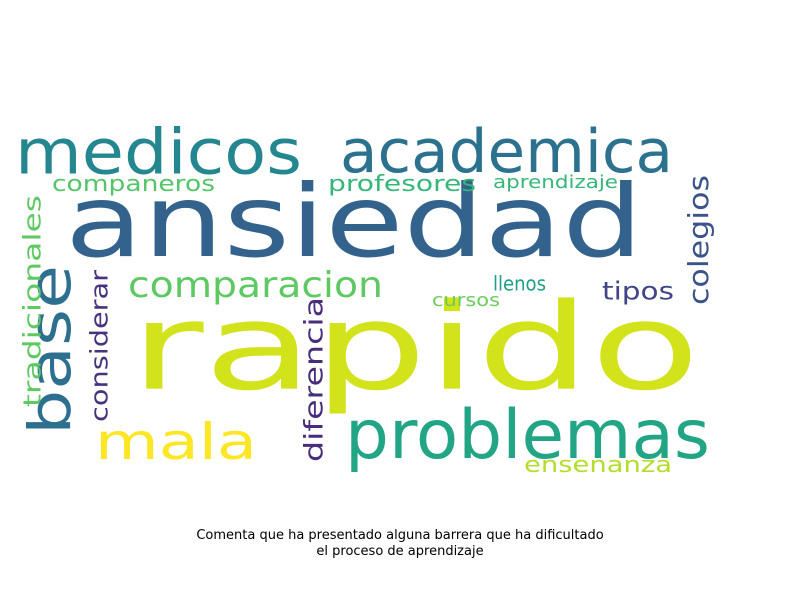 This screenshot has width=800, height=600. I want to click on word-base: base, so click(50, 350).